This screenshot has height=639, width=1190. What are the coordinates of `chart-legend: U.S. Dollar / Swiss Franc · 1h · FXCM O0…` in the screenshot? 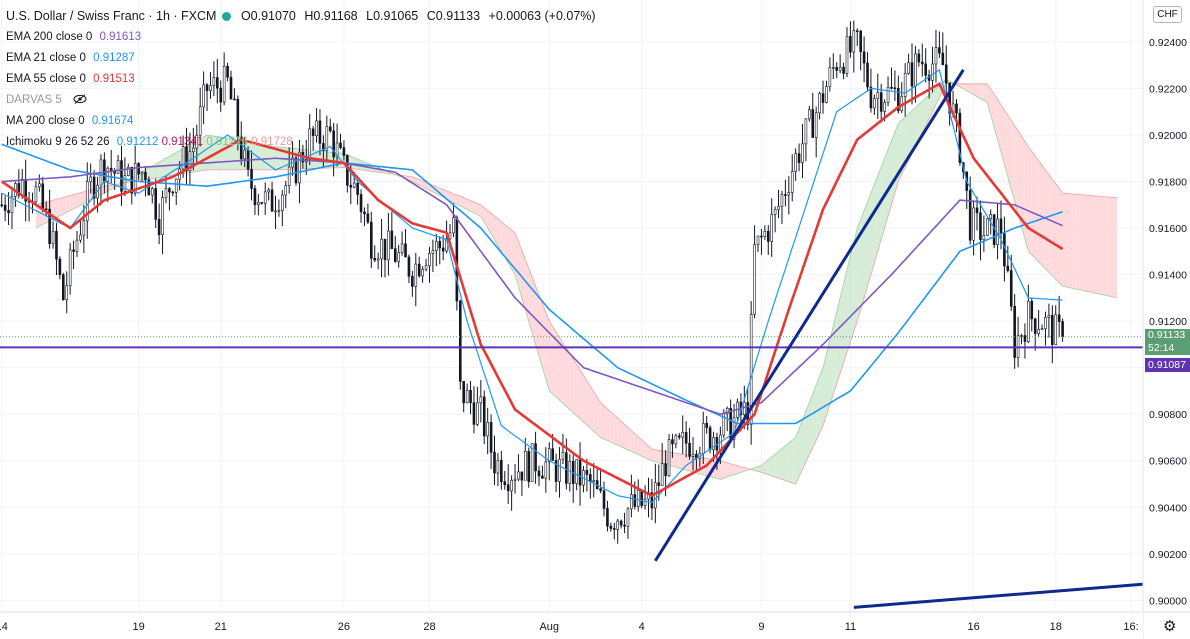 It's located at (303, 79).